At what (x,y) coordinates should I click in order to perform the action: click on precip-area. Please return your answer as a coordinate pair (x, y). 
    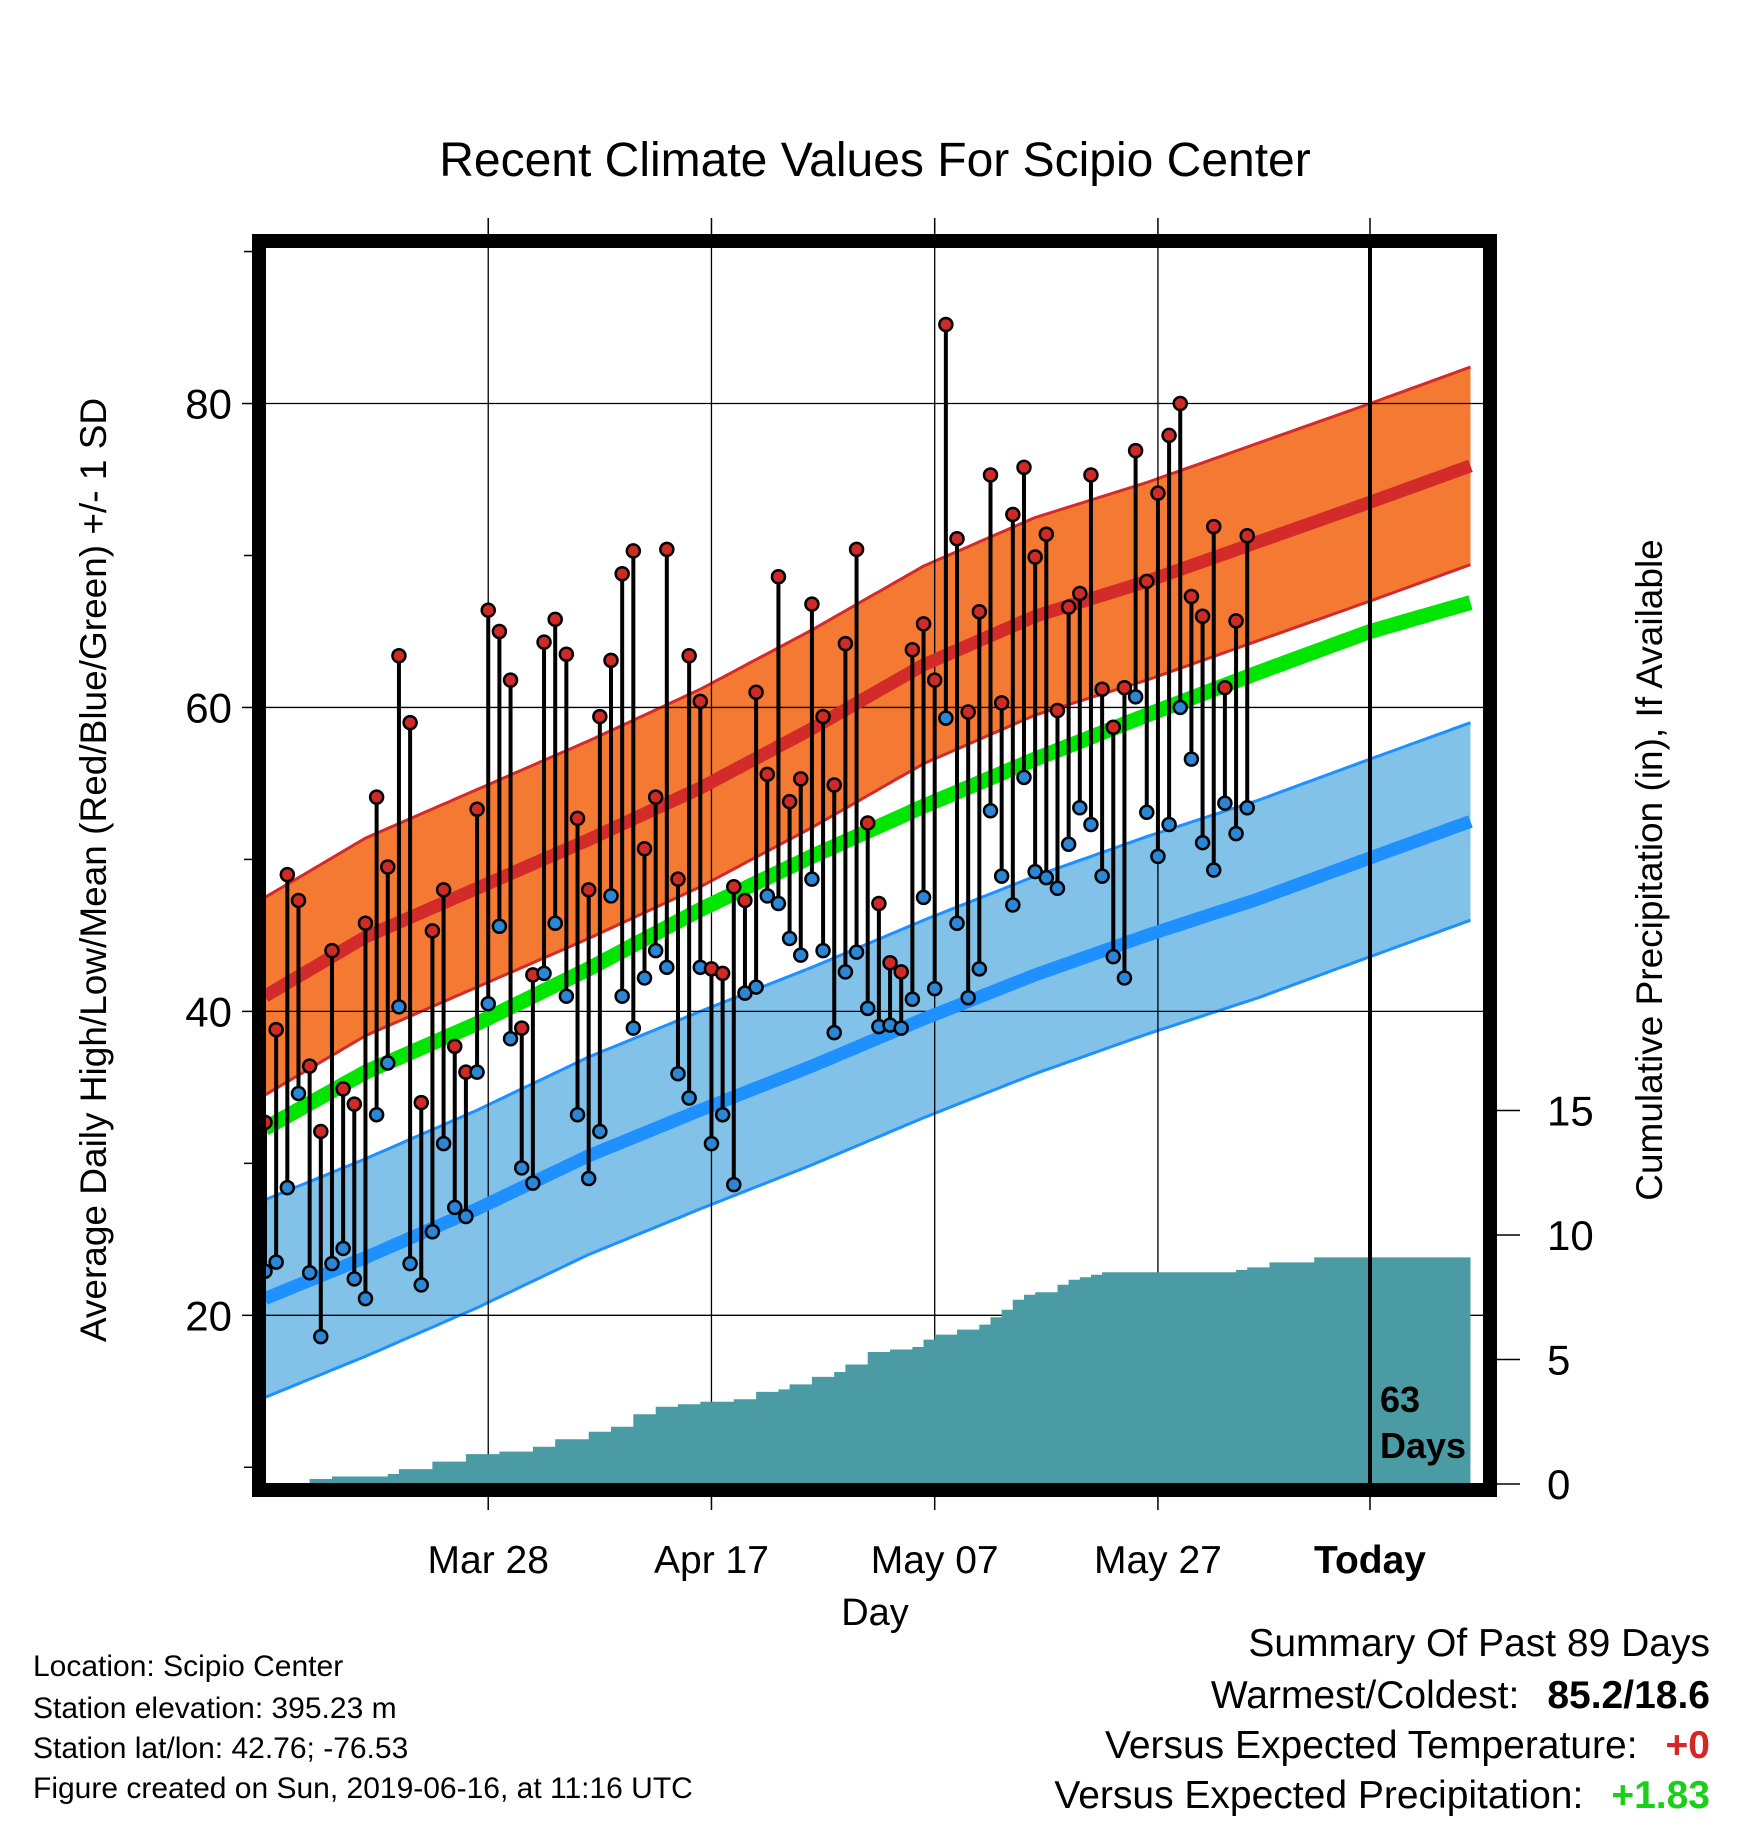
    Looking at the image, I should click on (868, 1370).